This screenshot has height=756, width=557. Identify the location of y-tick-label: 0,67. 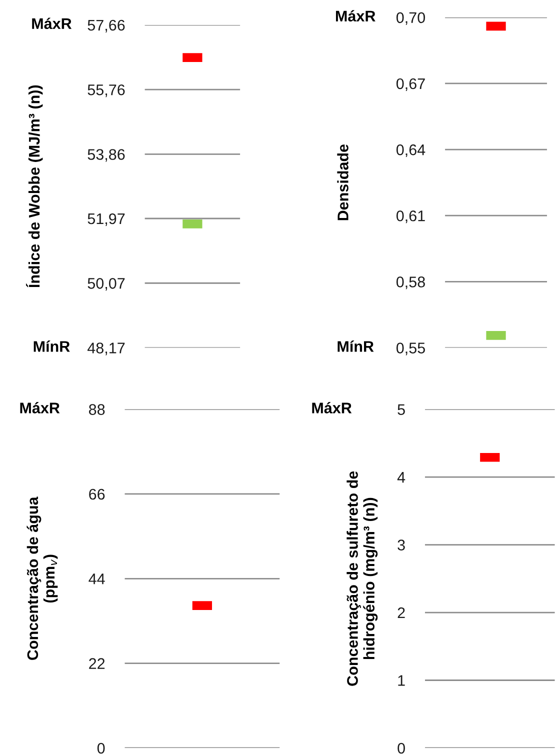
(410, 84).